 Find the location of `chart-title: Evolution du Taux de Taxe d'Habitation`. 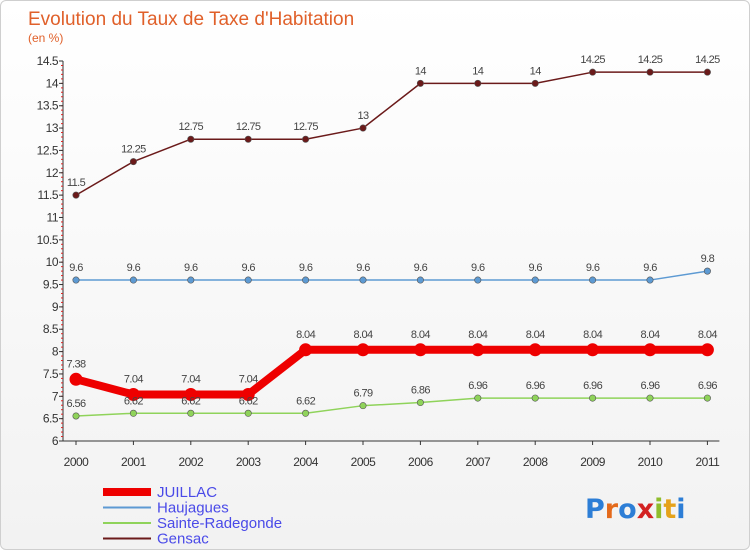

chart-title: Evolution du Taux de Taxe d'Habitation is located at coordinates (191, 19).